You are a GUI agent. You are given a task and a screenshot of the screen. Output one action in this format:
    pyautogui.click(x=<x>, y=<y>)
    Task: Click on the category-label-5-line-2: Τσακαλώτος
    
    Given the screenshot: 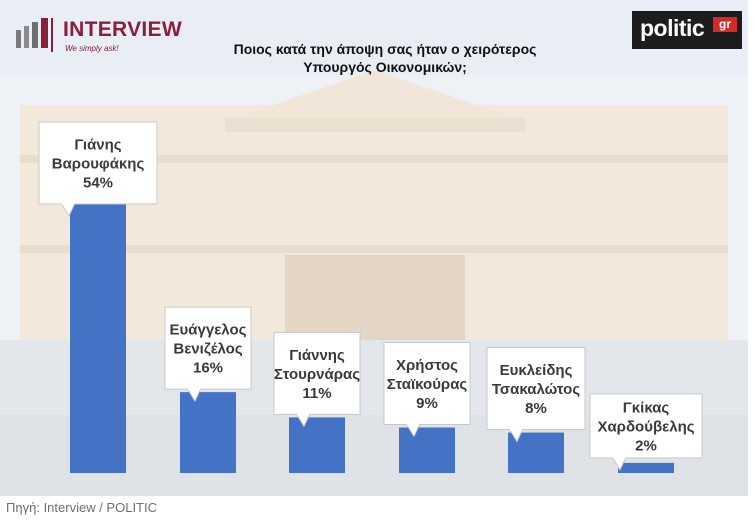 What is the action you would take?
    pyautogui.click(x=536, y=389)
    